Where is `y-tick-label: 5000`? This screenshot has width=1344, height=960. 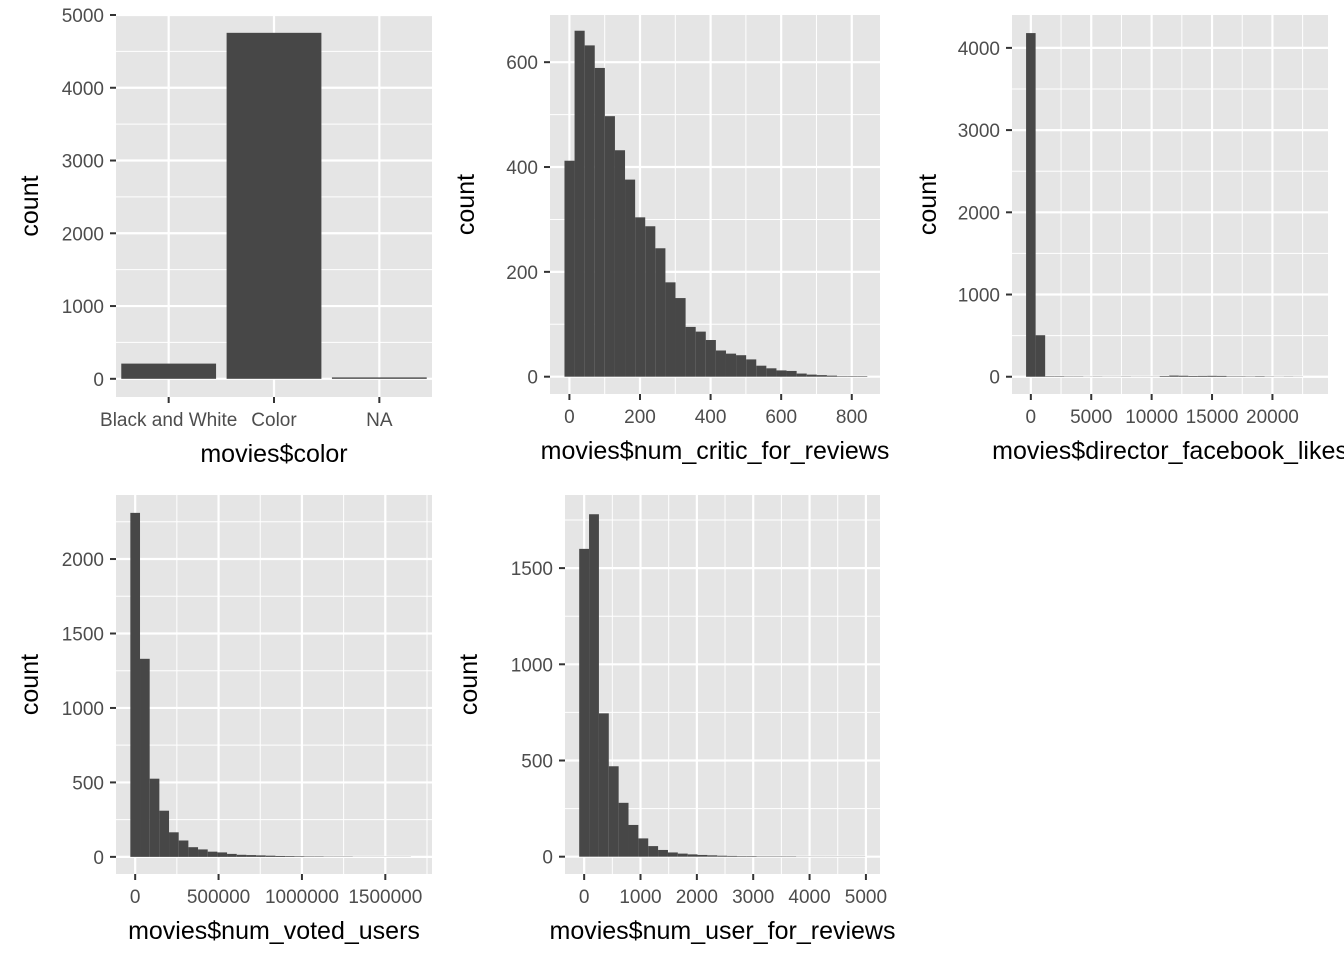 y-tick-label: 5000 is located at coordinates (83, 16).